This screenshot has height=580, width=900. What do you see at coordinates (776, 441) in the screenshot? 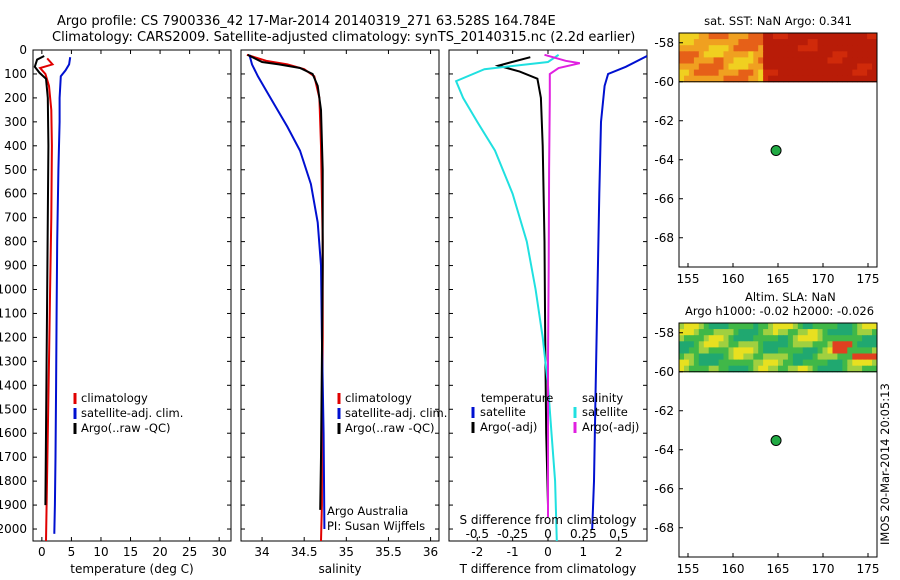
I see `sla_map-argo-position-marker` at bounding box center [776, 441].